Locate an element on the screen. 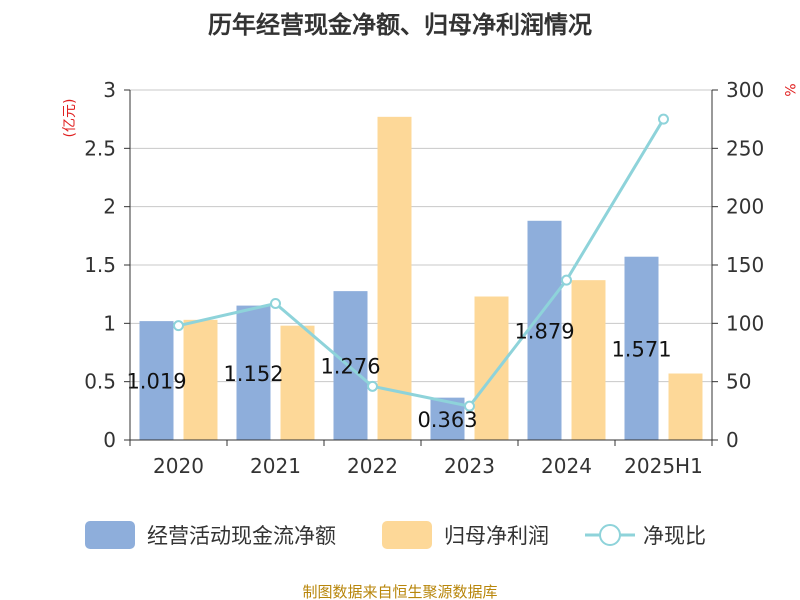 This screenshot has height=600, width=800. legend-label: 归母净利润 is located at coordinates (496, 536).